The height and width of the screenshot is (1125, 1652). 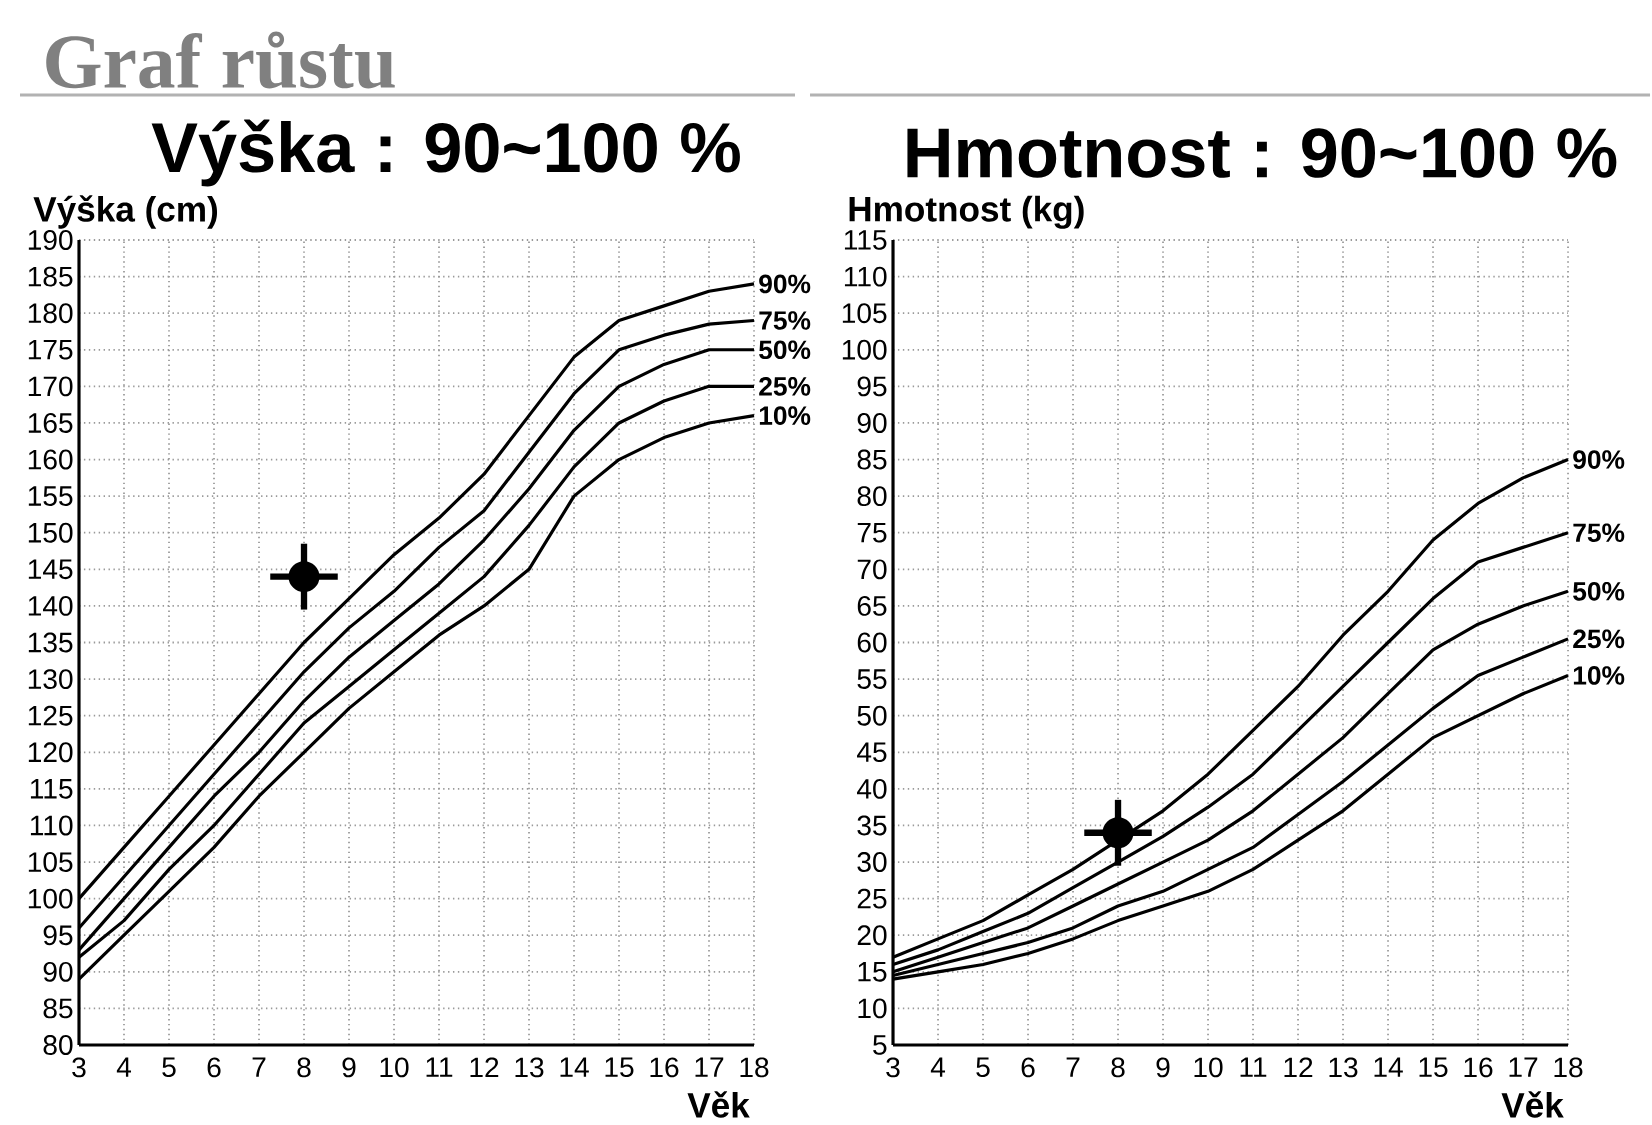 I want to click on y-tick-label: 185, so click(x=50, y=276).